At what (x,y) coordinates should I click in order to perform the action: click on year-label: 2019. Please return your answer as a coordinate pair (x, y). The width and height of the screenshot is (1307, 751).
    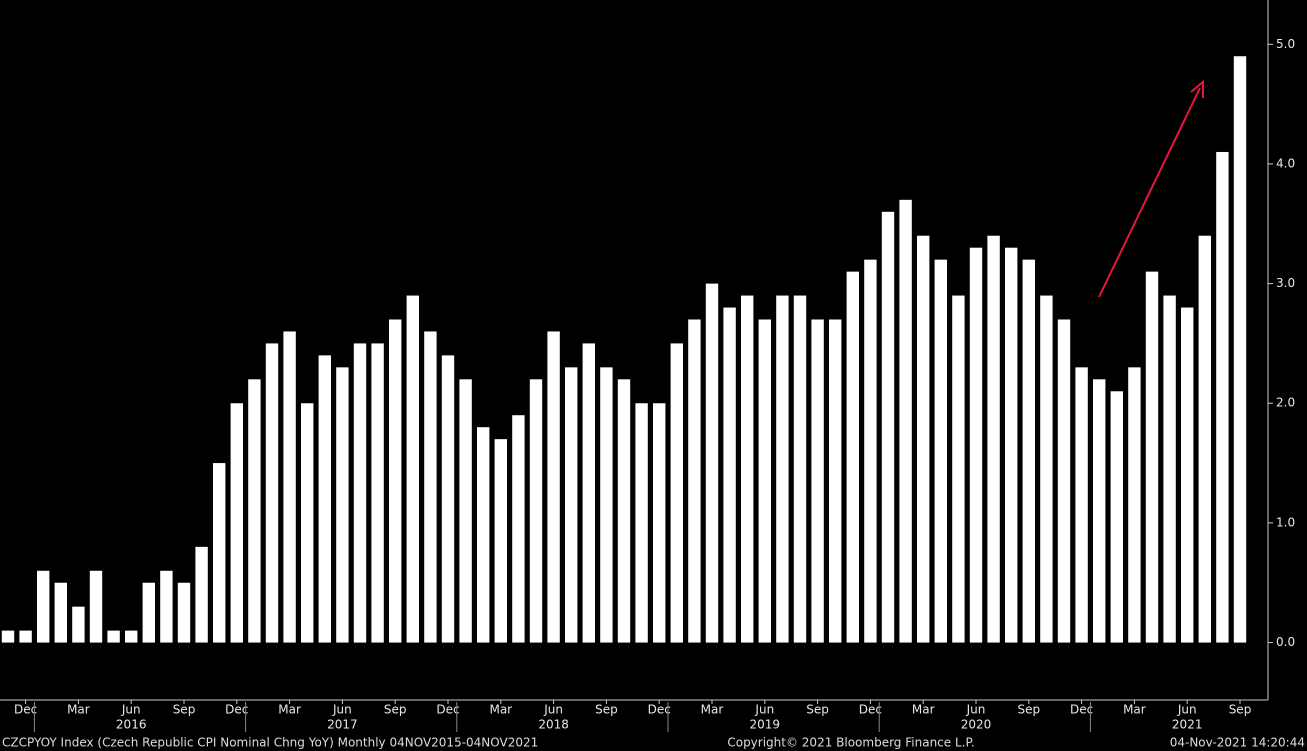
    Looking at the image, I should click on (765, 725).